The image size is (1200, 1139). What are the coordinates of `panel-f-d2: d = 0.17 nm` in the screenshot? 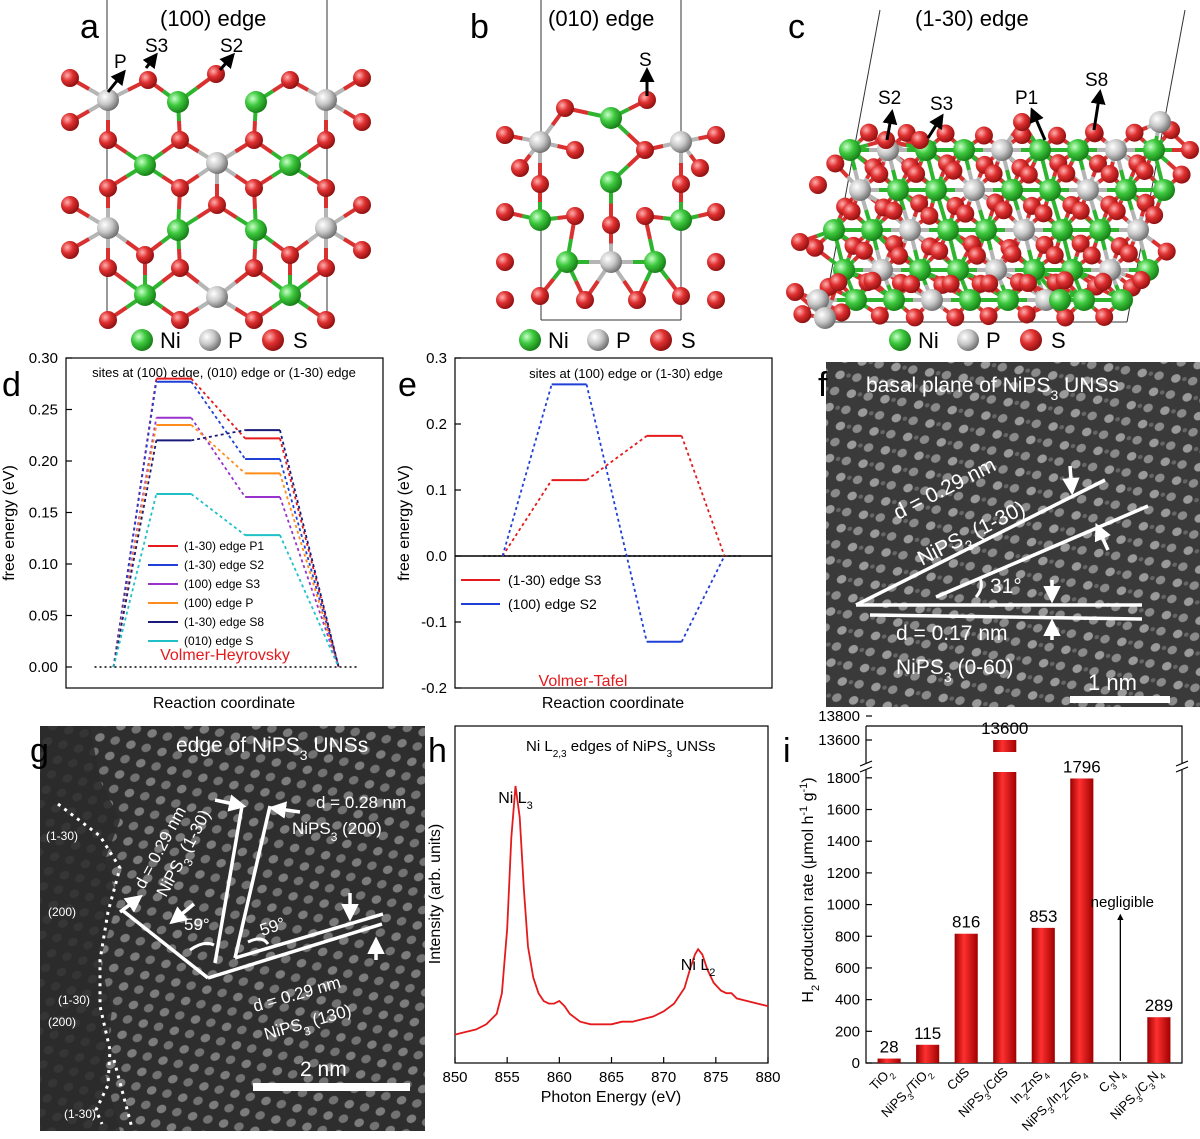 It's located at (952, 633).